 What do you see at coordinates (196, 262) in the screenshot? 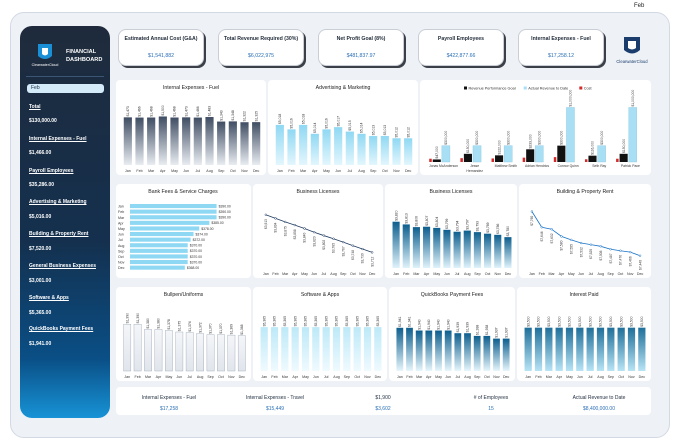
I see `data-label: $370.00` at bounding box center [196, 262].